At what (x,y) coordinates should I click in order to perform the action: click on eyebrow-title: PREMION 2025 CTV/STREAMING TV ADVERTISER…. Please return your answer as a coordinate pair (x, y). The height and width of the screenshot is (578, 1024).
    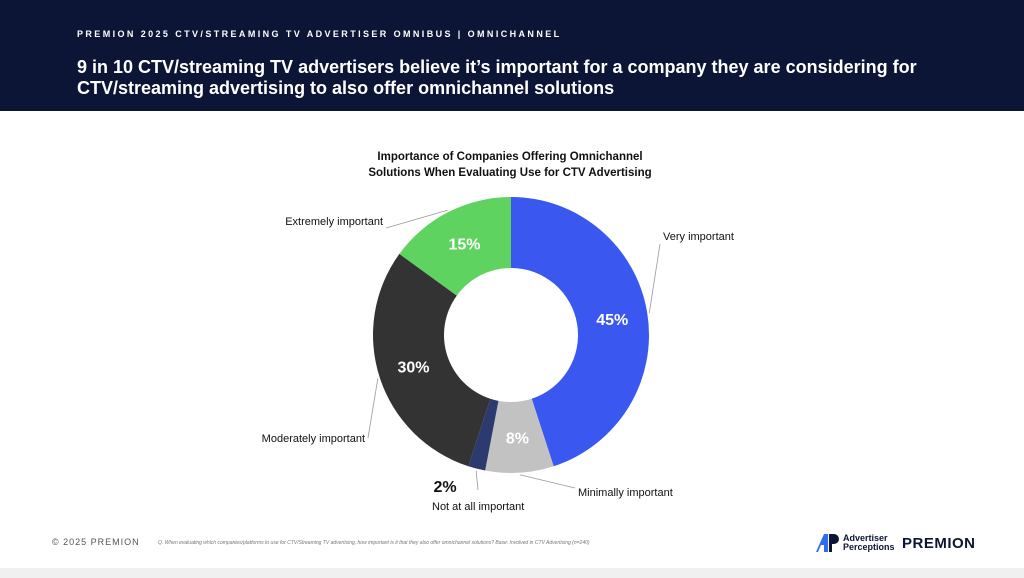
    Looking at the image, I should click on (319, 34).